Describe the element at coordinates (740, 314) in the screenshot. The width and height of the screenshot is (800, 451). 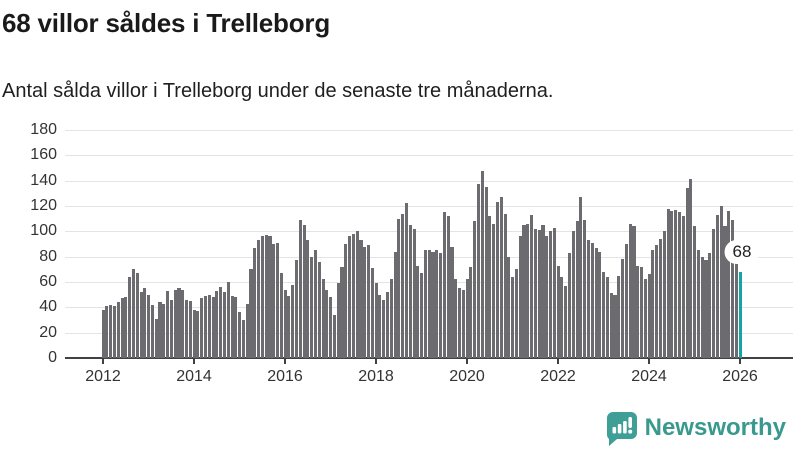
I see `highlighted-latest-bar` at that location.